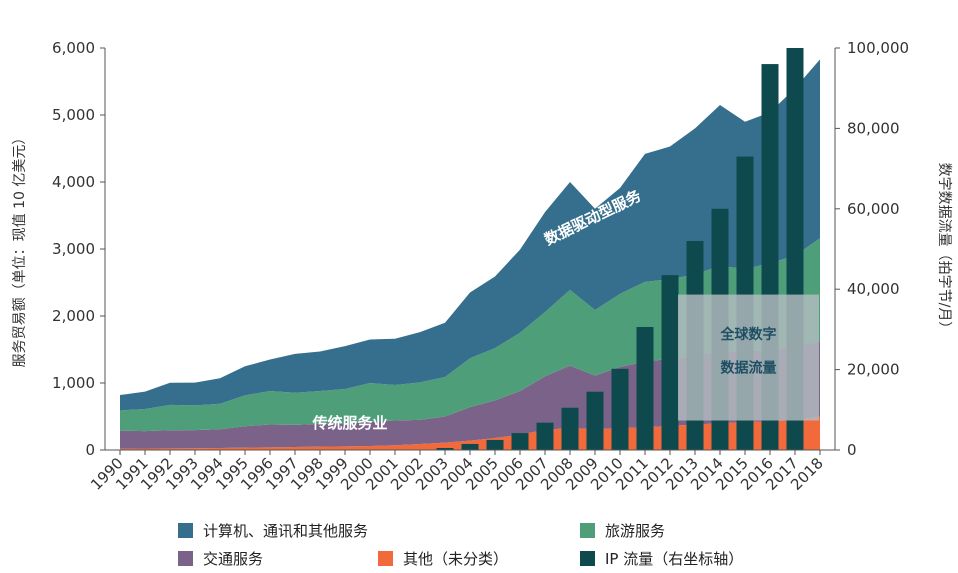 The height and width of the screenshot is (573, 958). What do you see at coordinates (185, 558) in the screenshot?
I see `legend-swatch-transport` at bounding box center [185, 558].